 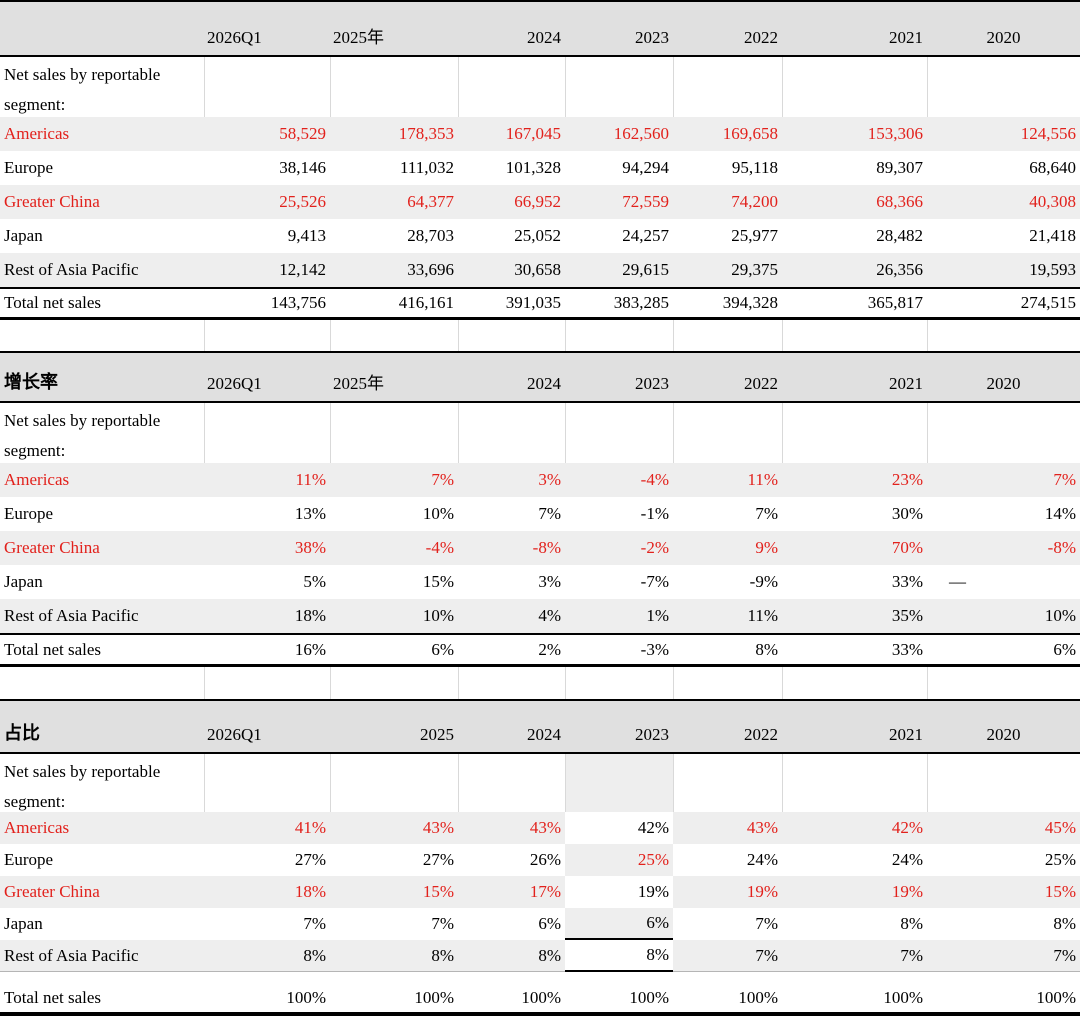 What do you see at coordinates (854, 202) in the screenshot?
I see `cell-greater-china-2021: 68,366` at bounding box center [854, 202].